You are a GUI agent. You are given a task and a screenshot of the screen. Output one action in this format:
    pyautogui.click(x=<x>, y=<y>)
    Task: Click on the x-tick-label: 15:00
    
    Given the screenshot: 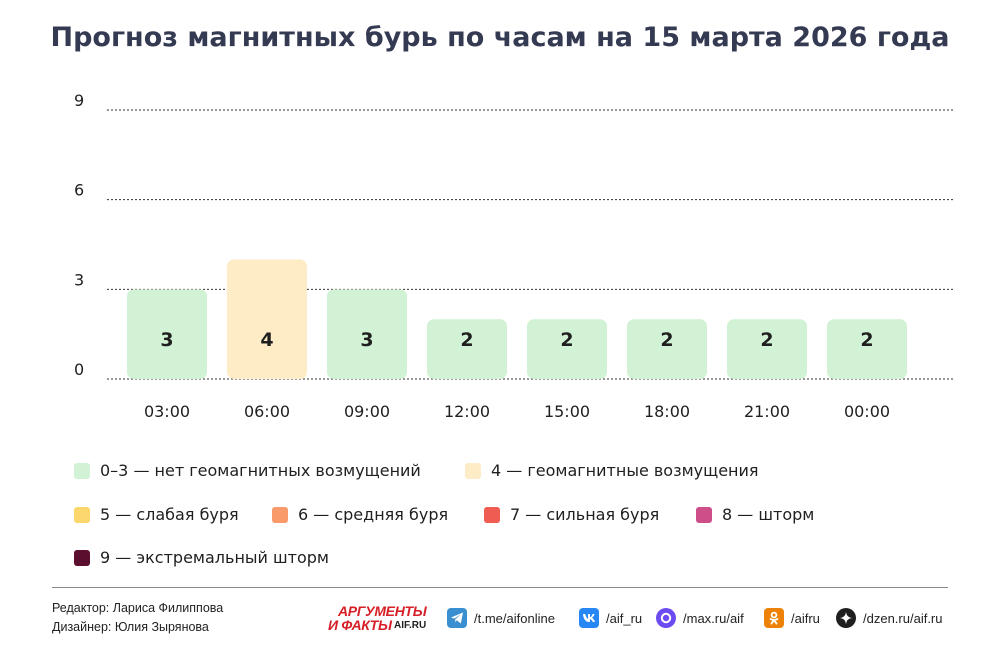 What is the action you would take?
    pyautogui.click(x=567, y=411)
    